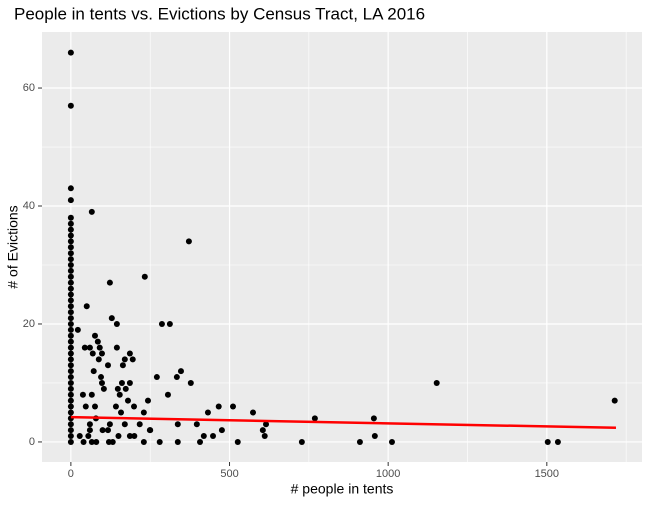 The width and height of the screenshot is (650, 505). What do you see at coordinates (29, 88) in the screenshot?
I see `y-tick-label: 60` at bounding box center [29, 88].